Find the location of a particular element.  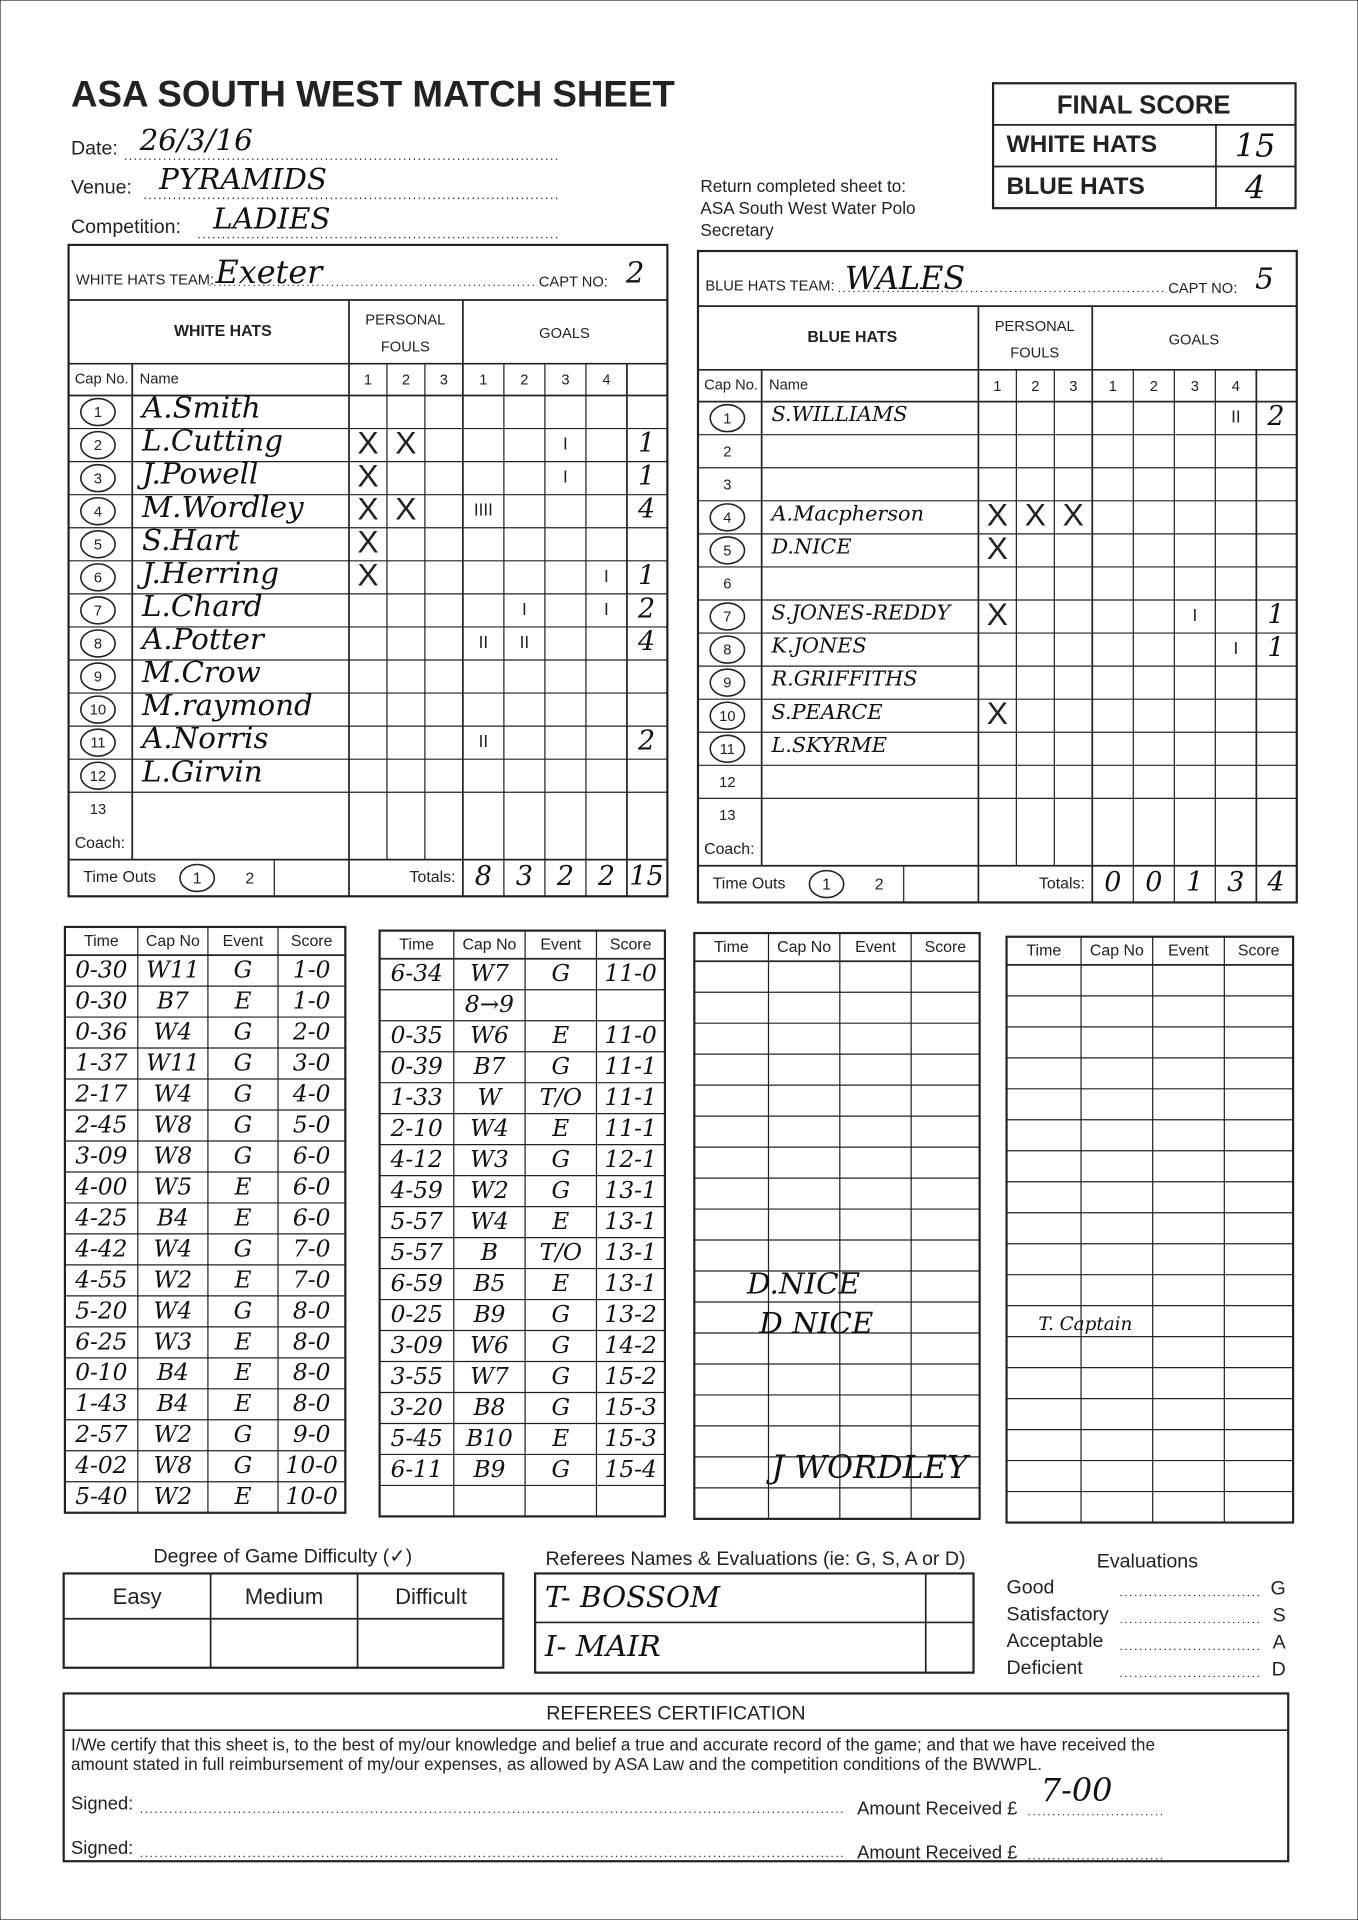

column-heading: BLUE HATS is located at coordinates (852, 337).